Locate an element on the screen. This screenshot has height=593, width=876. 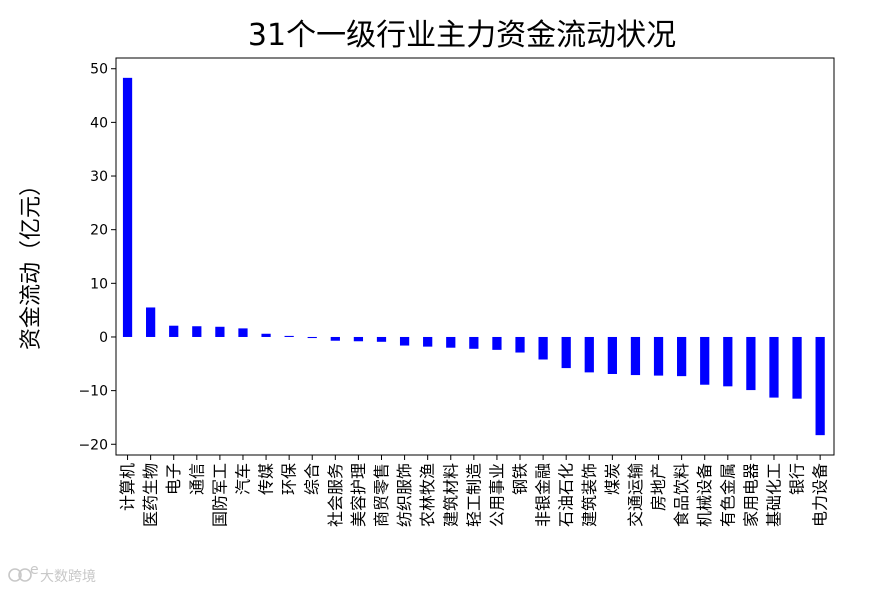
x-tick-label: 医药生物 is located at coordinates (150, 495).